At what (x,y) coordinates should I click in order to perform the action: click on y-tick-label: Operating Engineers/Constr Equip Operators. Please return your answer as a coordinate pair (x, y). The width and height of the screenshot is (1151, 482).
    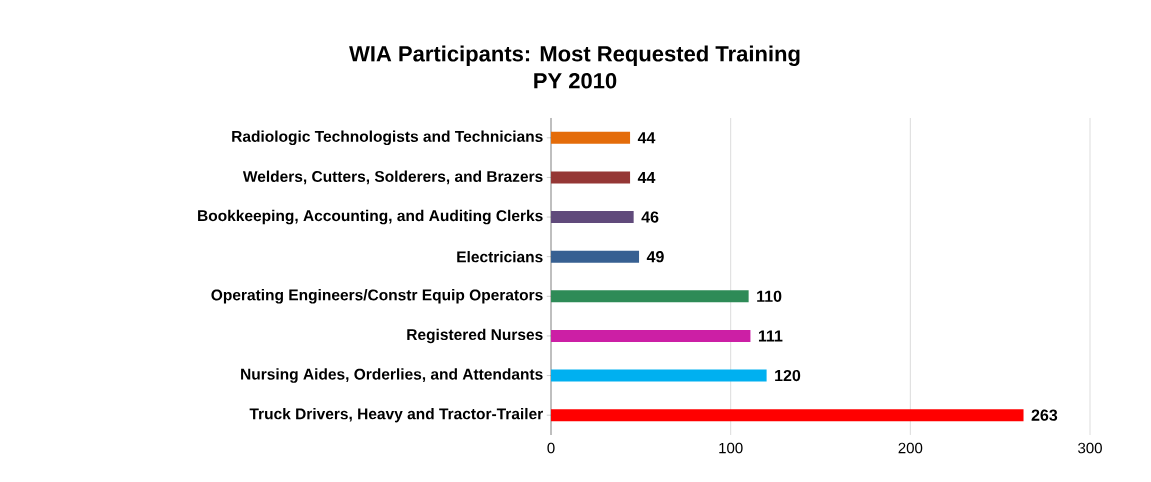
    Looking at the image, I should click on (377, 296).